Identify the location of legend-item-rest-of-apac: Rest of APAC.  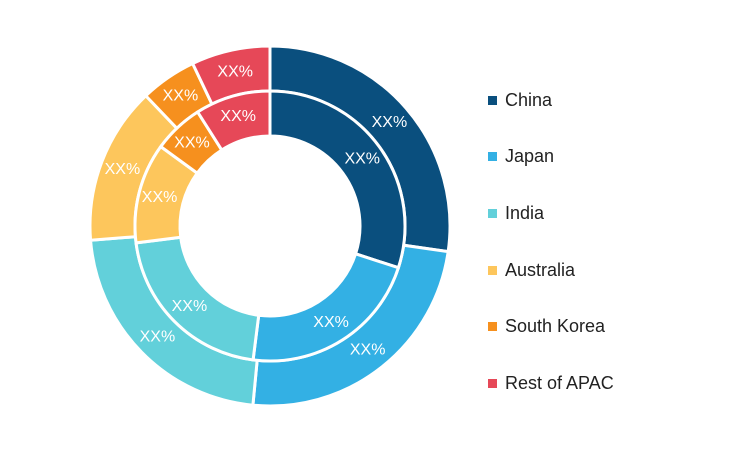
(613, 383).